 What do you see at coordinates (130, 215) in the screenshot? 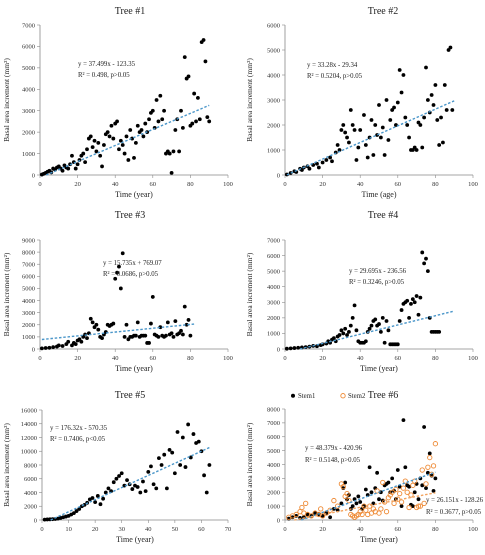
I see `chart-title: Tree #3` at bounding box center [130, 215].